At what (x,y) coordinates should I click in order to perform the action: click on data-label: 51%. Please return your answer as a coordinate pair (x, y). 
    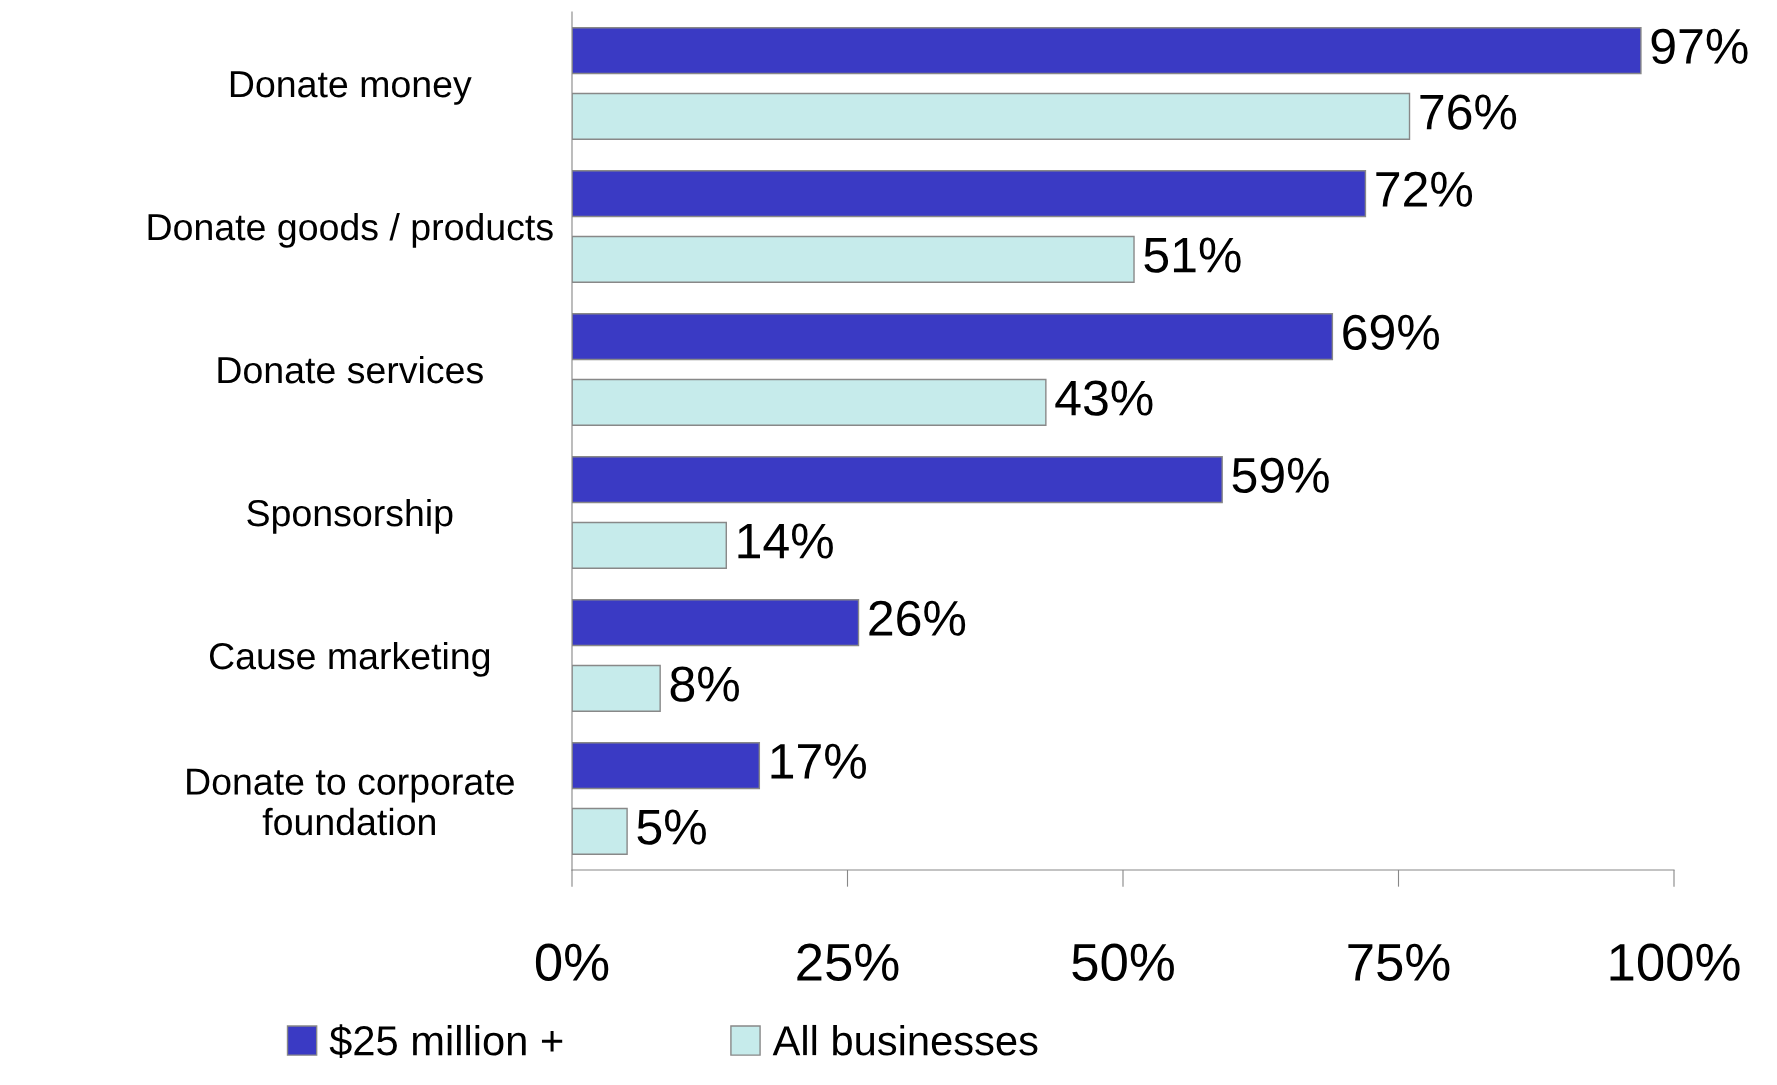
    Looking at the image, I should click on (1192, 255).